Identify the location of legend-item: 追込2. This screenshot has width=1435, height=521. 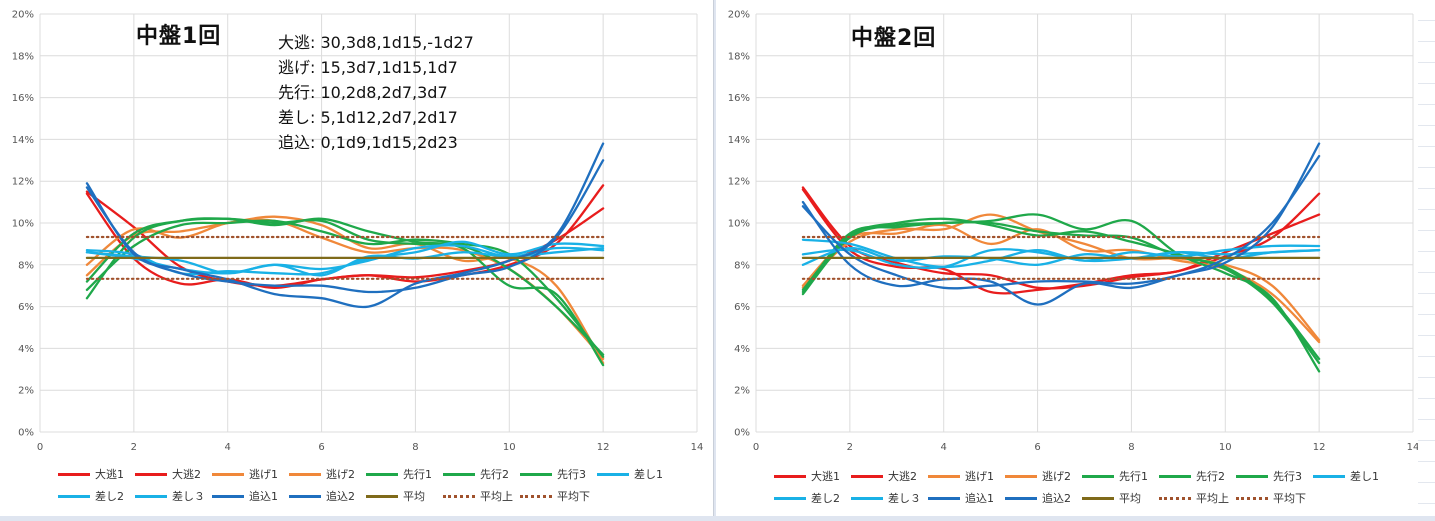
(1043, 498).